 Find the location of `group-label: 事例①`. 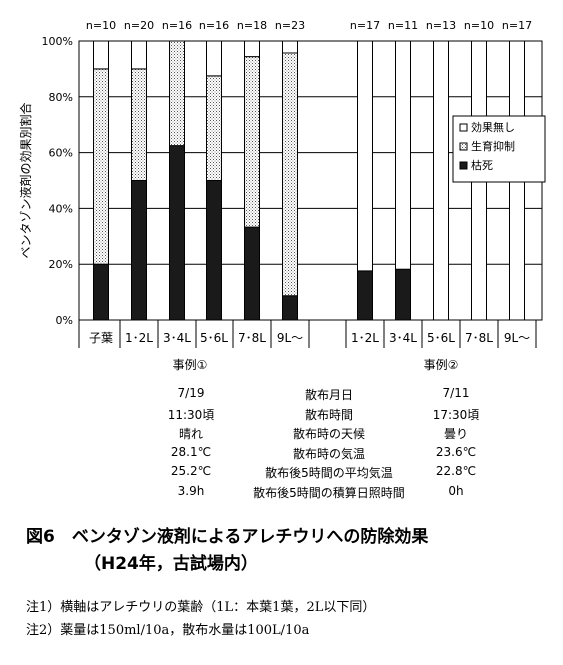

group-label: 事例① is located at coordinates (190, 365).